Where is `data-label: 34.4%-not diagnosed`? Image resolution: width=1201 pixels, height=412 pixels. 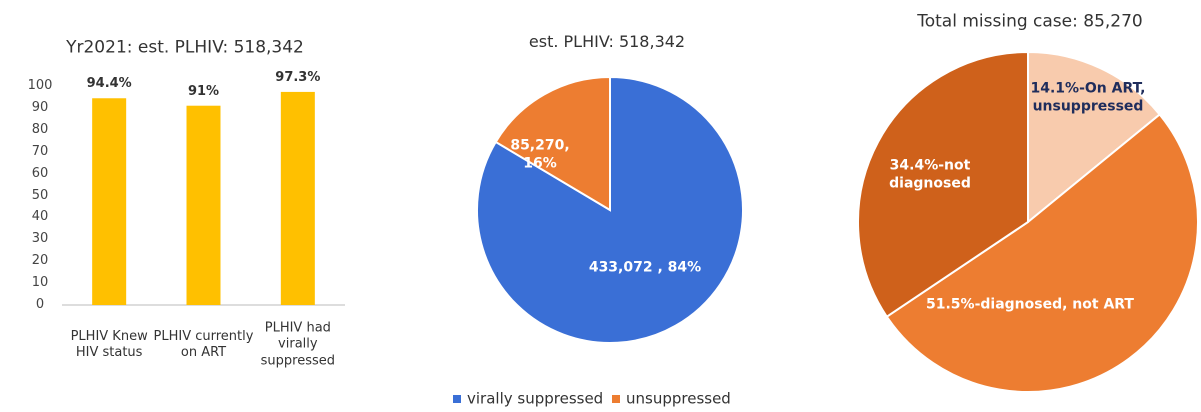 data-label: 34.4%-not diagnosed is located at coordinates (930, 174).